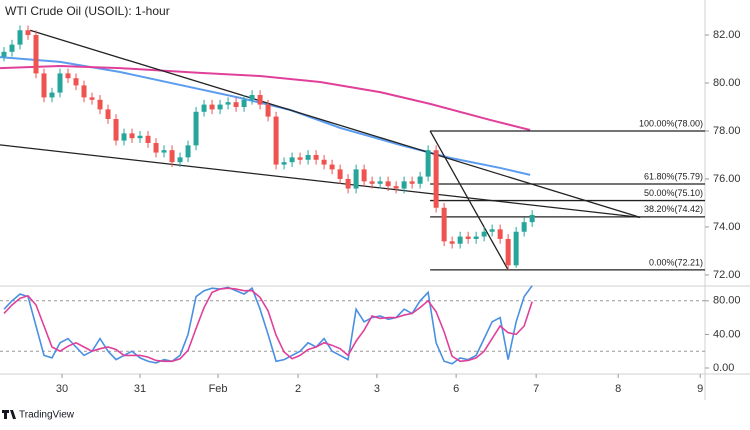 The image size is (750, 430). I want to click on x-tick-label: 7, so click(536, 389).